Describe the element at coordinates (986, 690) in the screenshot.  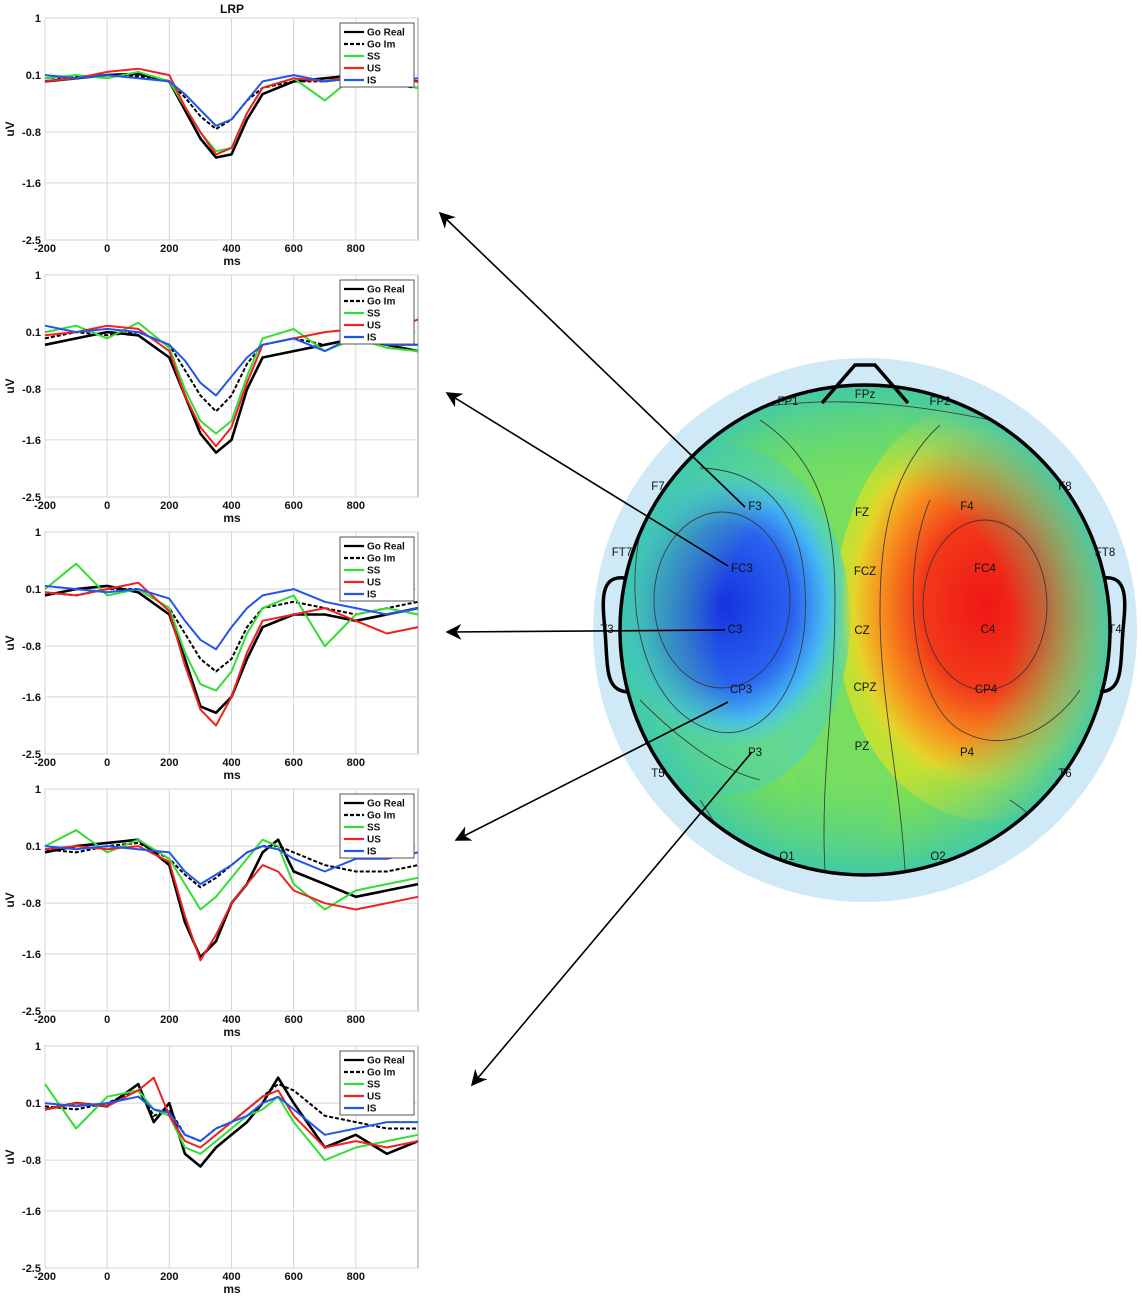
I see `electrode-label-cp4: CP4` at that location.